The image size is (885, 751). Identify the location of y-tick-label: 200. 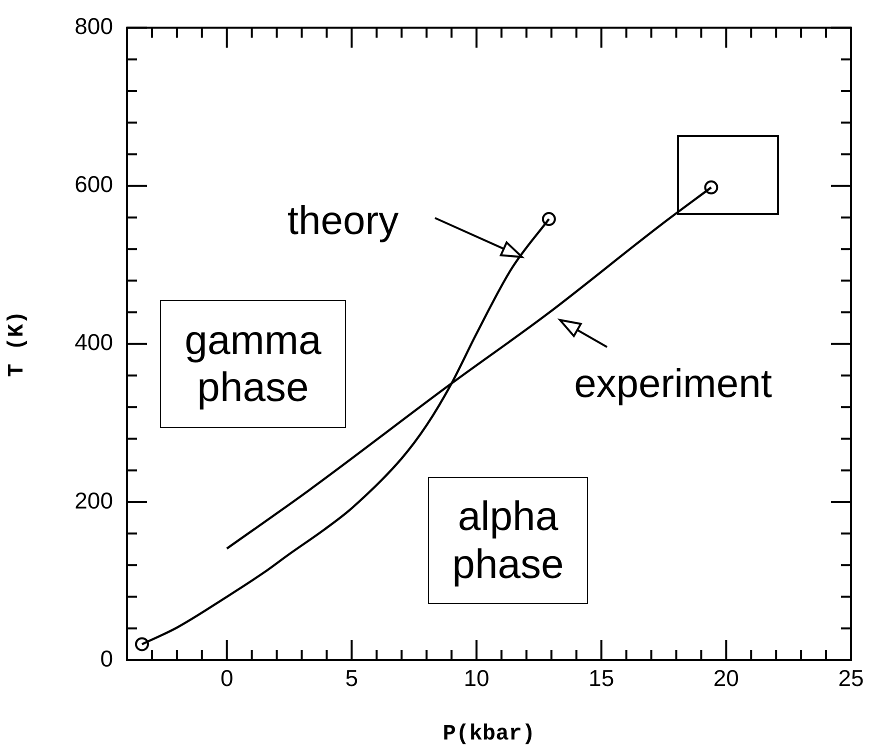
(93, 500).